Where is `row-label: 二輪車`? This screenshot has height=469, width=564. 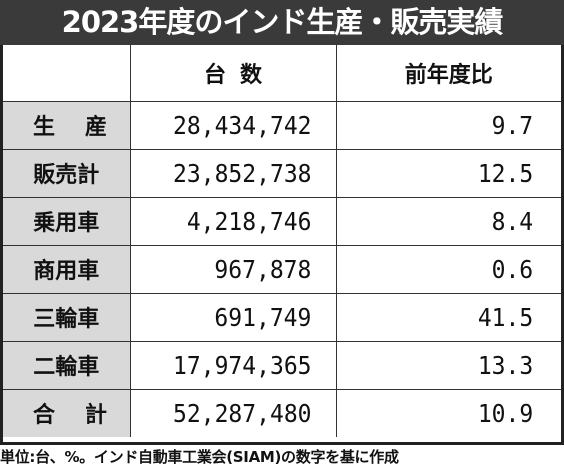 row-label: 二輪車 is located at coordinates (67, 365).